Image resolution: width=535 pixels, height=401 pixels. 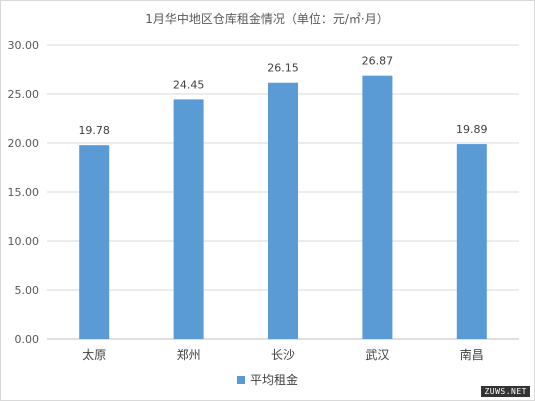 I want to click on y-tick-label: 10.00, so click(x=24, y=241).